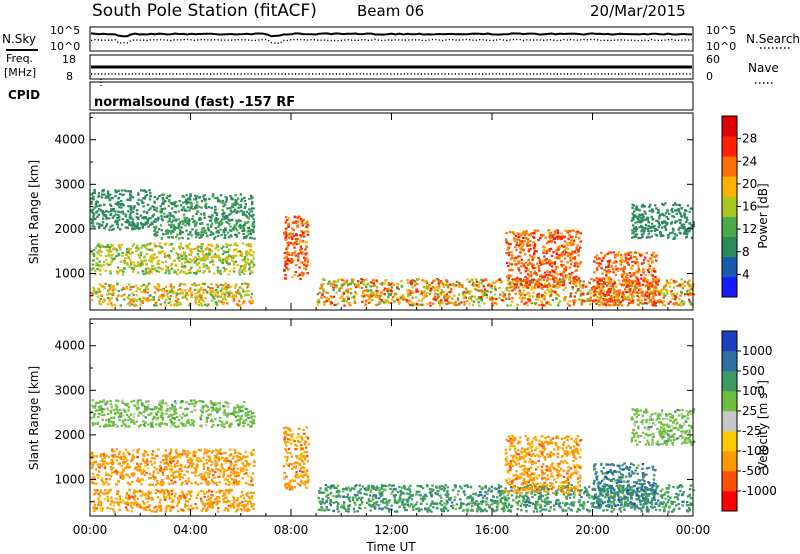  What do you see at coordinates (729, 166) in the screenshot?
I see `power-colorbar-swatch` at bounding box center [729, 166].